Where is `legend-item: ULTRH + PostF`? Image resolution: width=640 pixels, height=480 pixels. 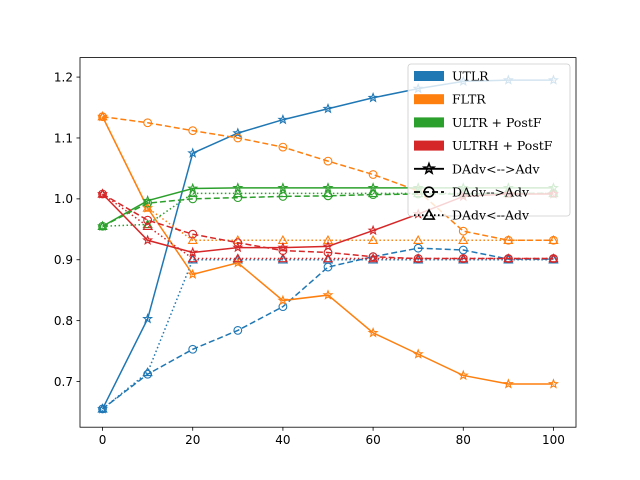
legend-item: ULTRH + PostF is located at coordinates (483, 145).